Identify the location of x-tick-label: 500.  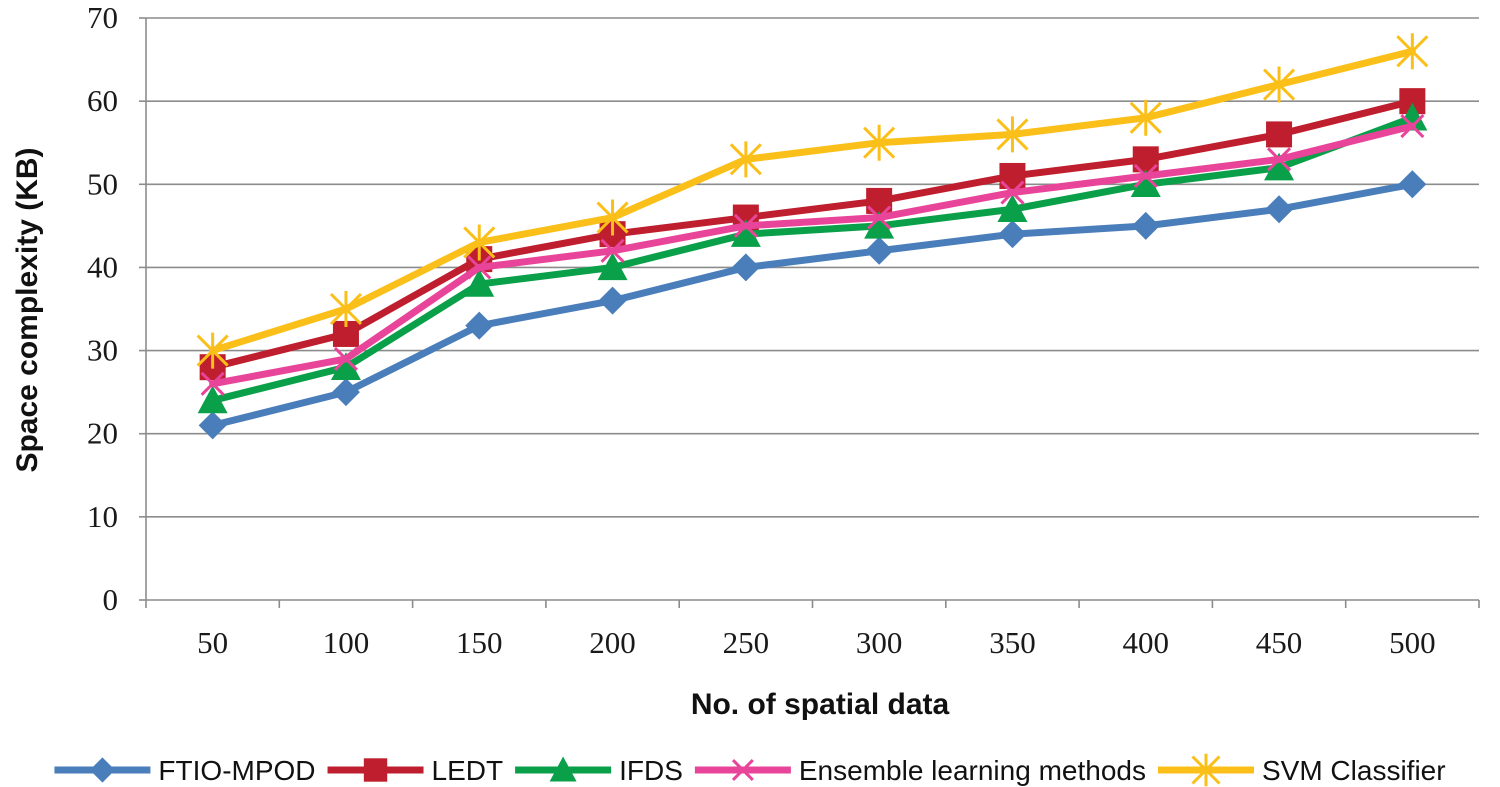
(1412, 642).